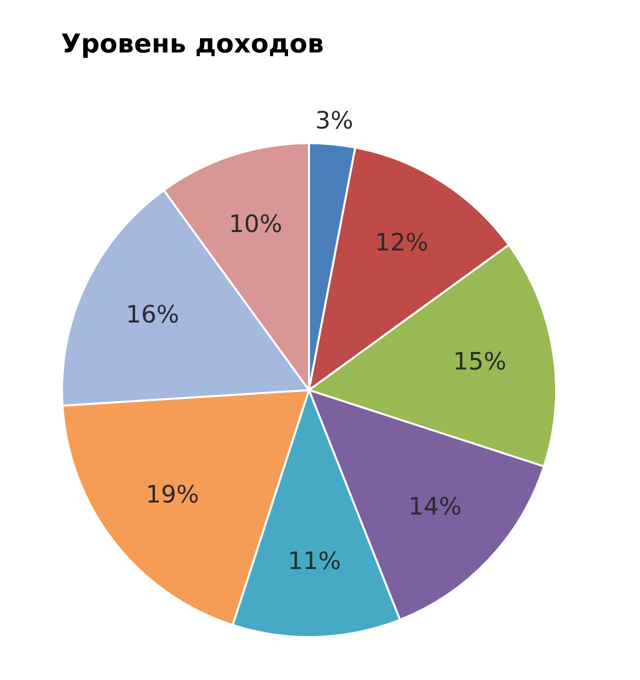  I want to click on data-label: 3%, so click(334, 120).